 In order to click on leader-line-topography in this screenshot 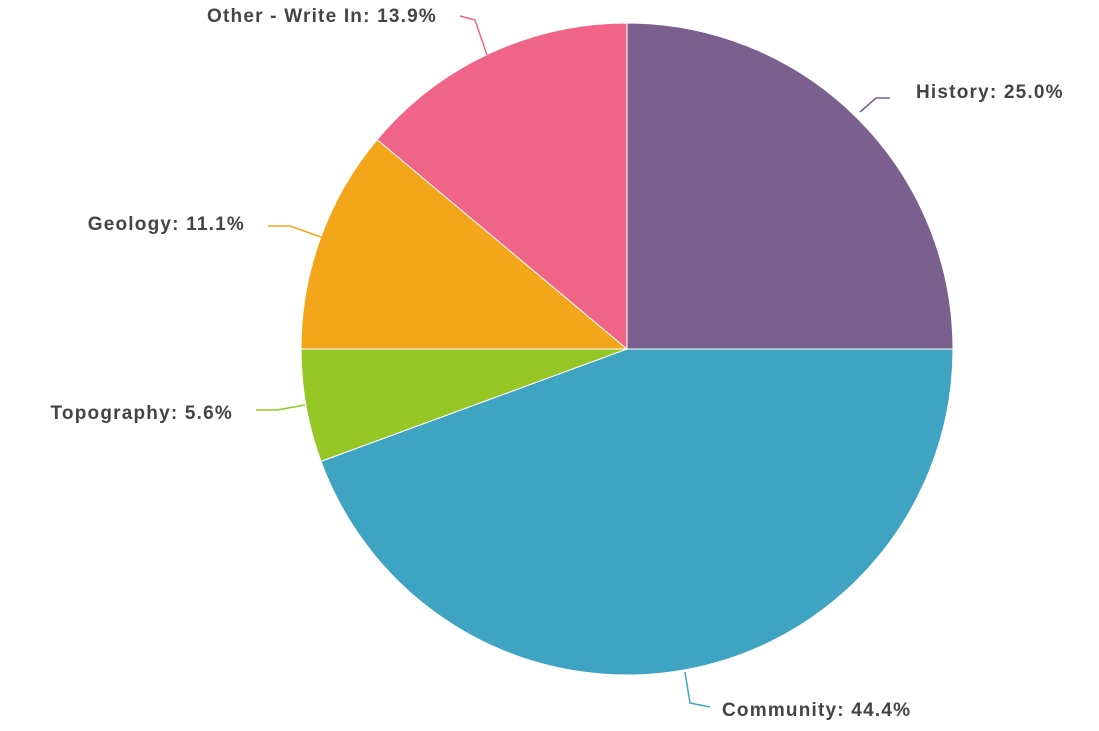, I will do `click(281, 407)`.